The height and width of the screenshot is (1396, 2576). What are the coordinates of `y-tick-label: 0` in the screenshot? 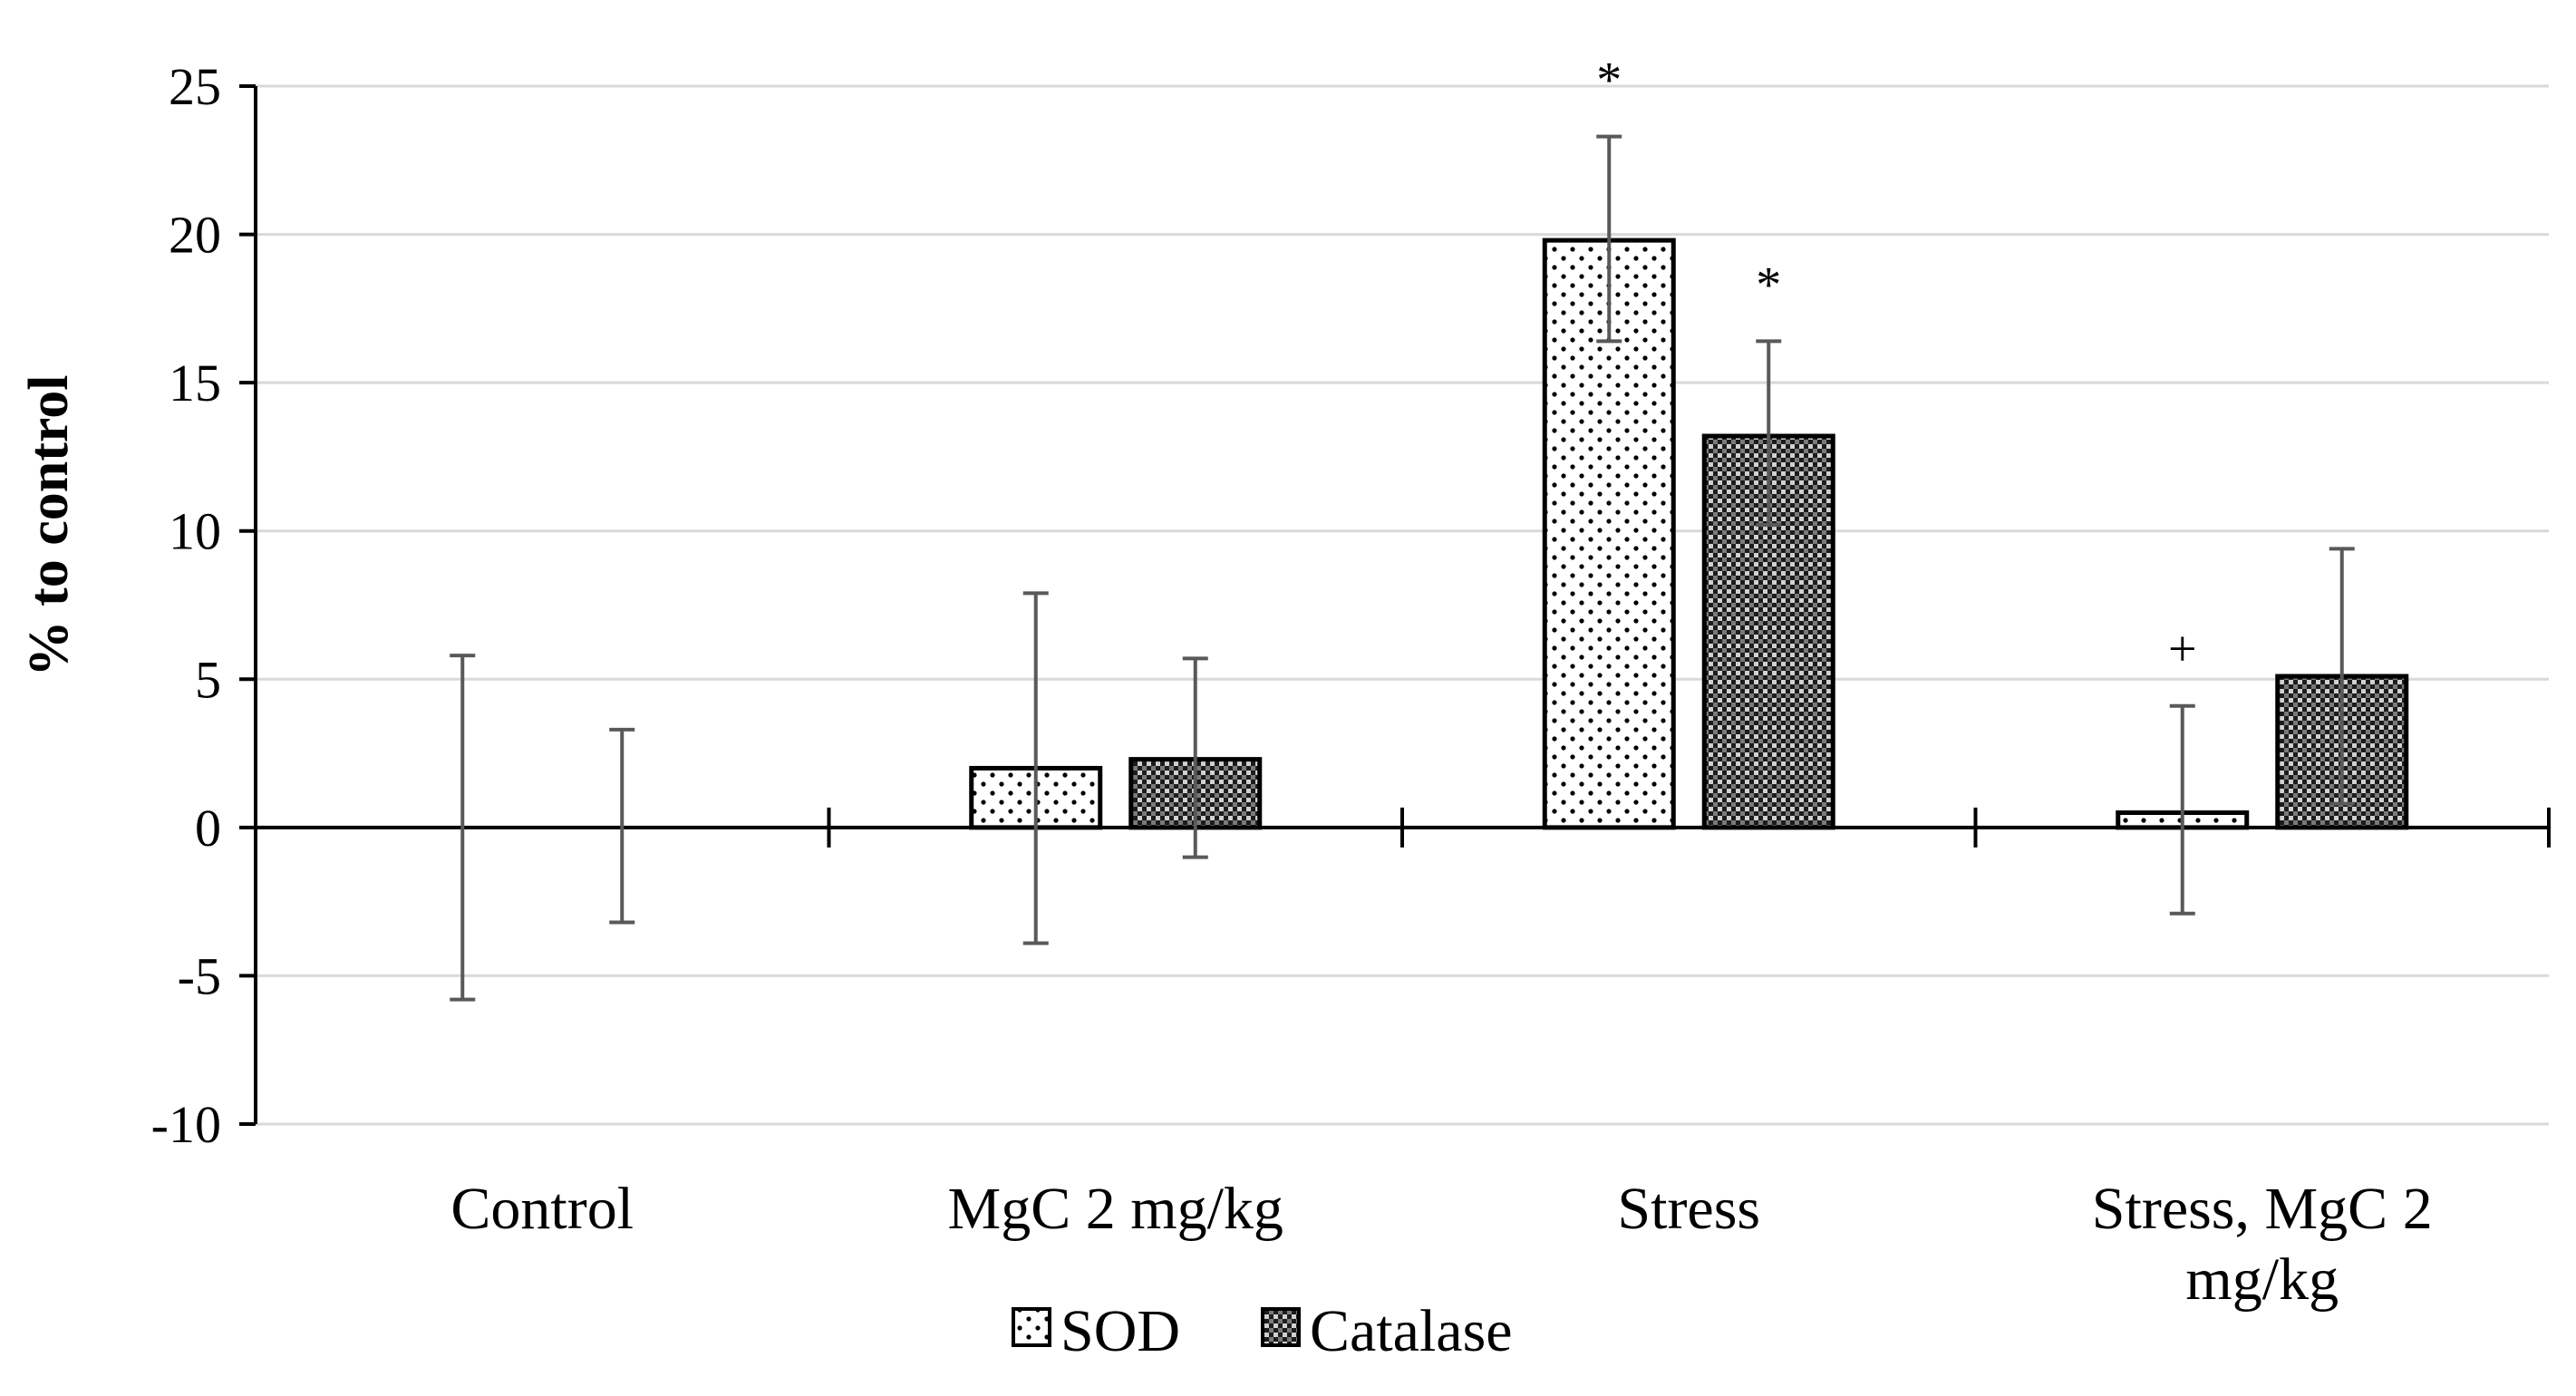 It's located at (208, 828).